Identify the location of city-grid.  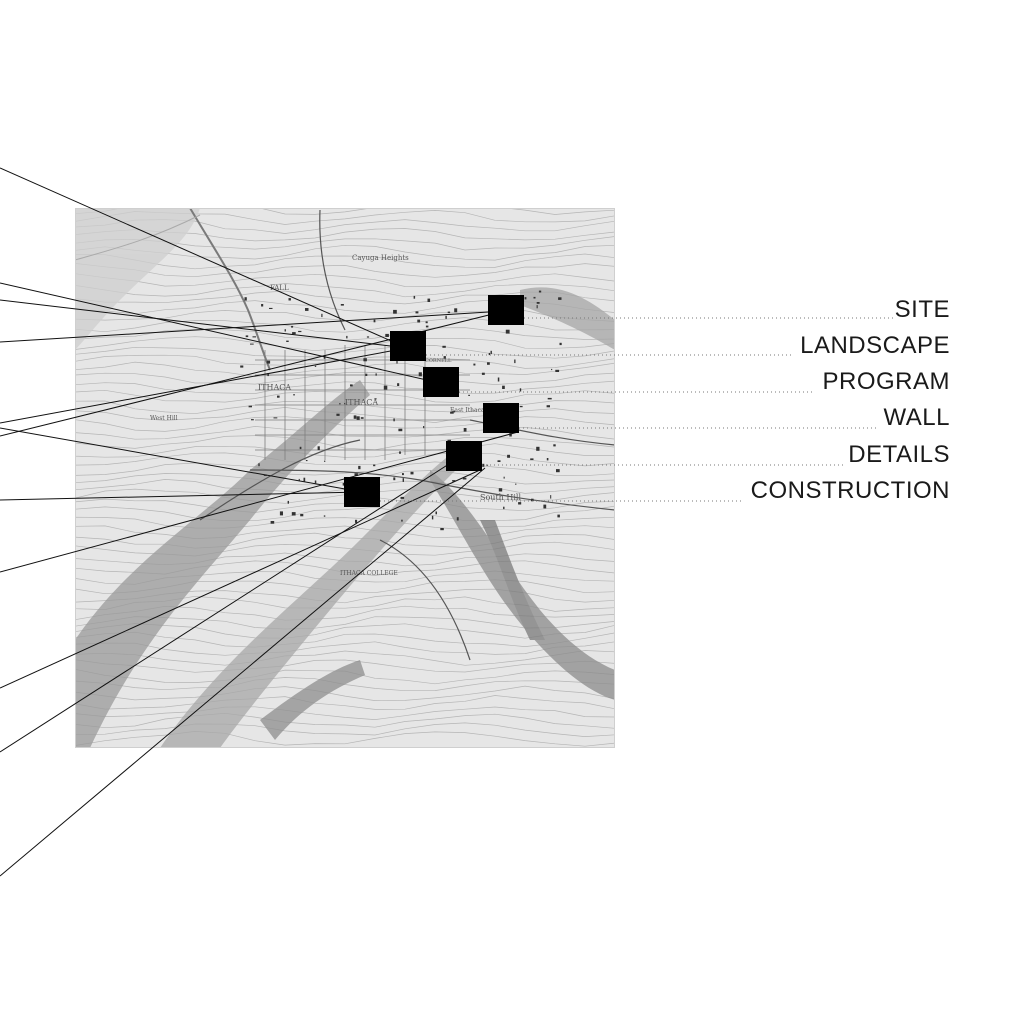
(362, 402).